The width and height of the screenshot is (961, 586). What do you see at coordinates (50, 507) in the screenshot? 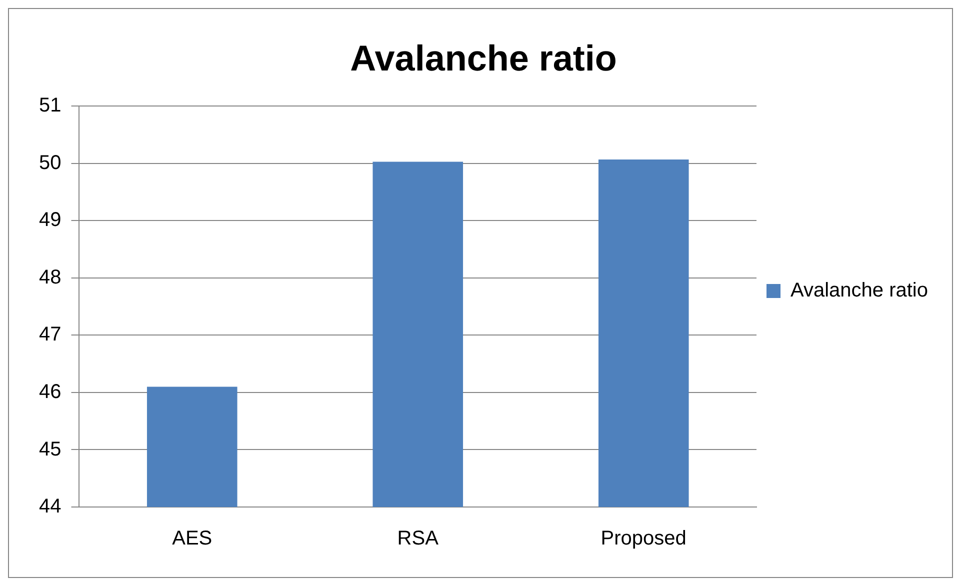
I see `y-tick-label: 44` at bounding box center [50, 507].